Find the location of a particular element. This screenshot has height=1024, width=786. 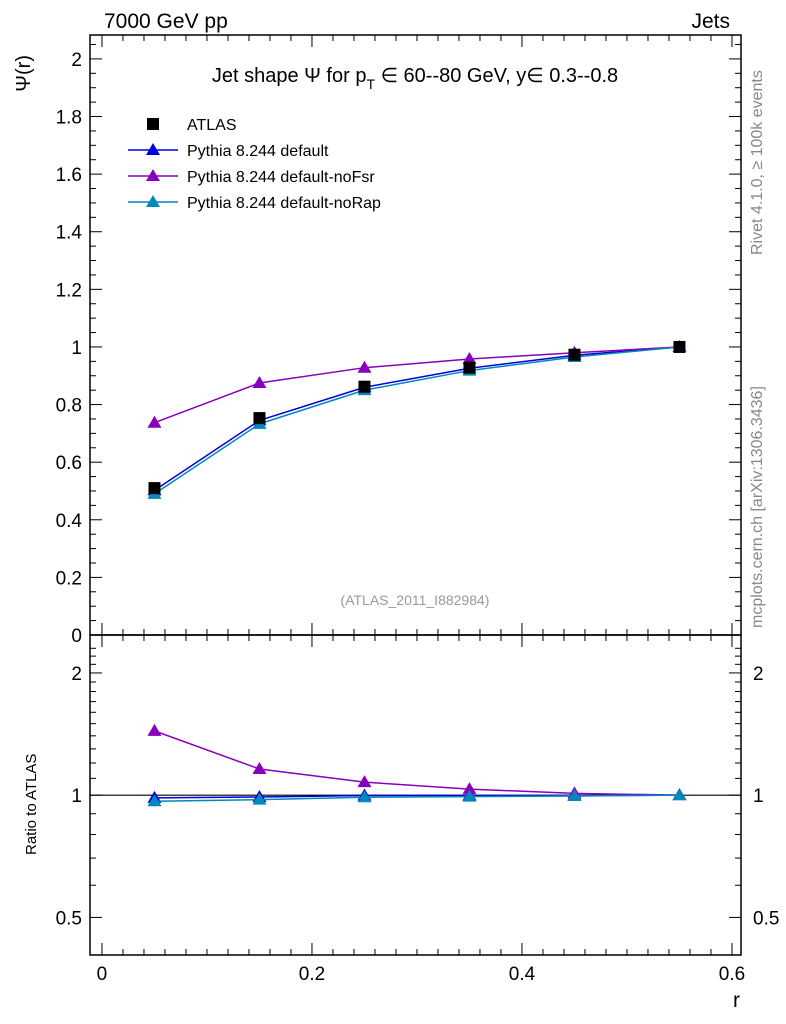

y-tick-label: 1.2 is located at coordinates (69, 290).